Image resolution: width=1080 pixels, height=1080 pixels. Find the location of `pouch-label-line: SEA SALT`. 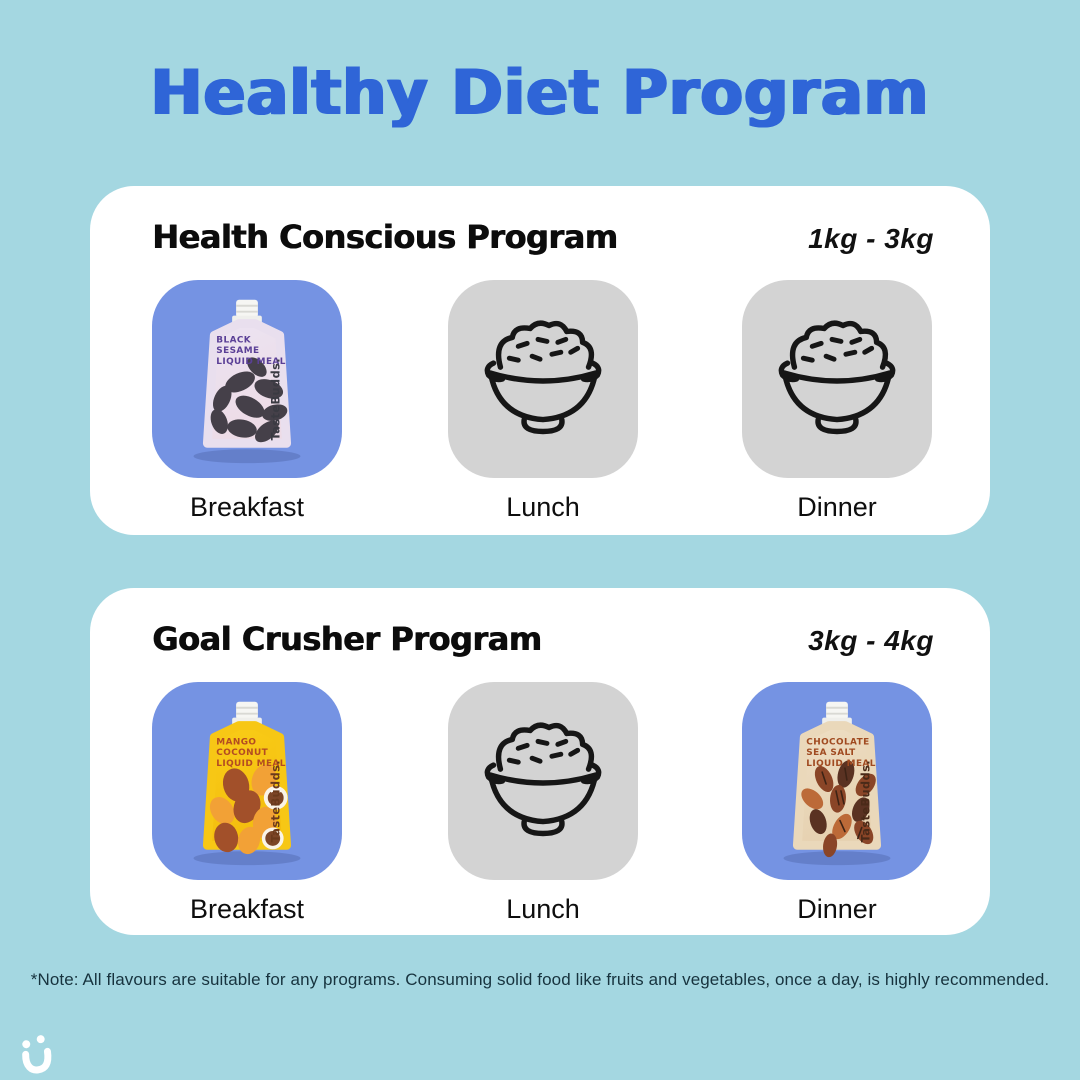

pouch-label-line: SEA SALT is located at coordinates (831, 753).